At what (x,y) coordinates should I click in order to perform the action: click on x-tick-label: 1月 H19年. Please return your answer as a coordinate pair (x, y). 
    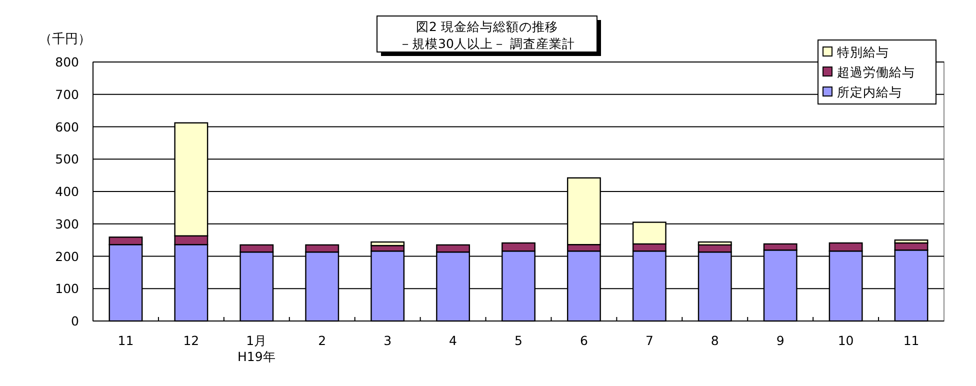
    Looking at the image, I should click on (257, 348).